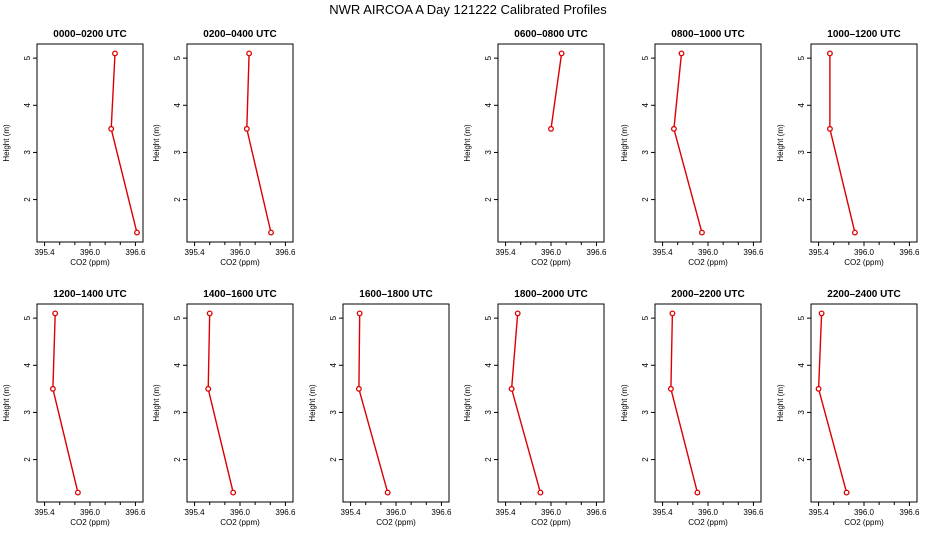  What do you see at coordinates (89, 294) in the screenshot?
I see `panel-title: 1200–1400 UTC` at bounding box center [89, 294].